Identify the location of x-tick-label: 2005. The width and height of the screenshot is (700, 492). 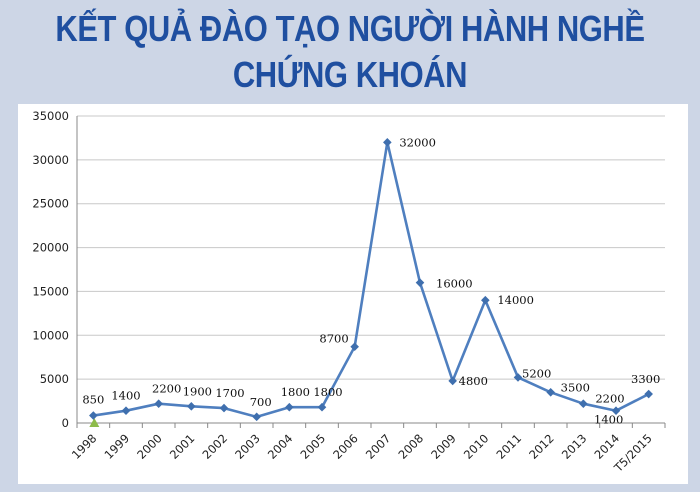
(313, 446).